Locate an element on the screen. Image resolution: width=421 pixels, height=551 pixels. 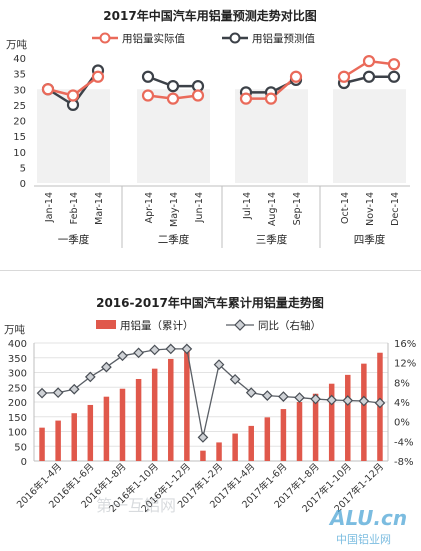
quarter-bands is located at coordinates (221, 136).